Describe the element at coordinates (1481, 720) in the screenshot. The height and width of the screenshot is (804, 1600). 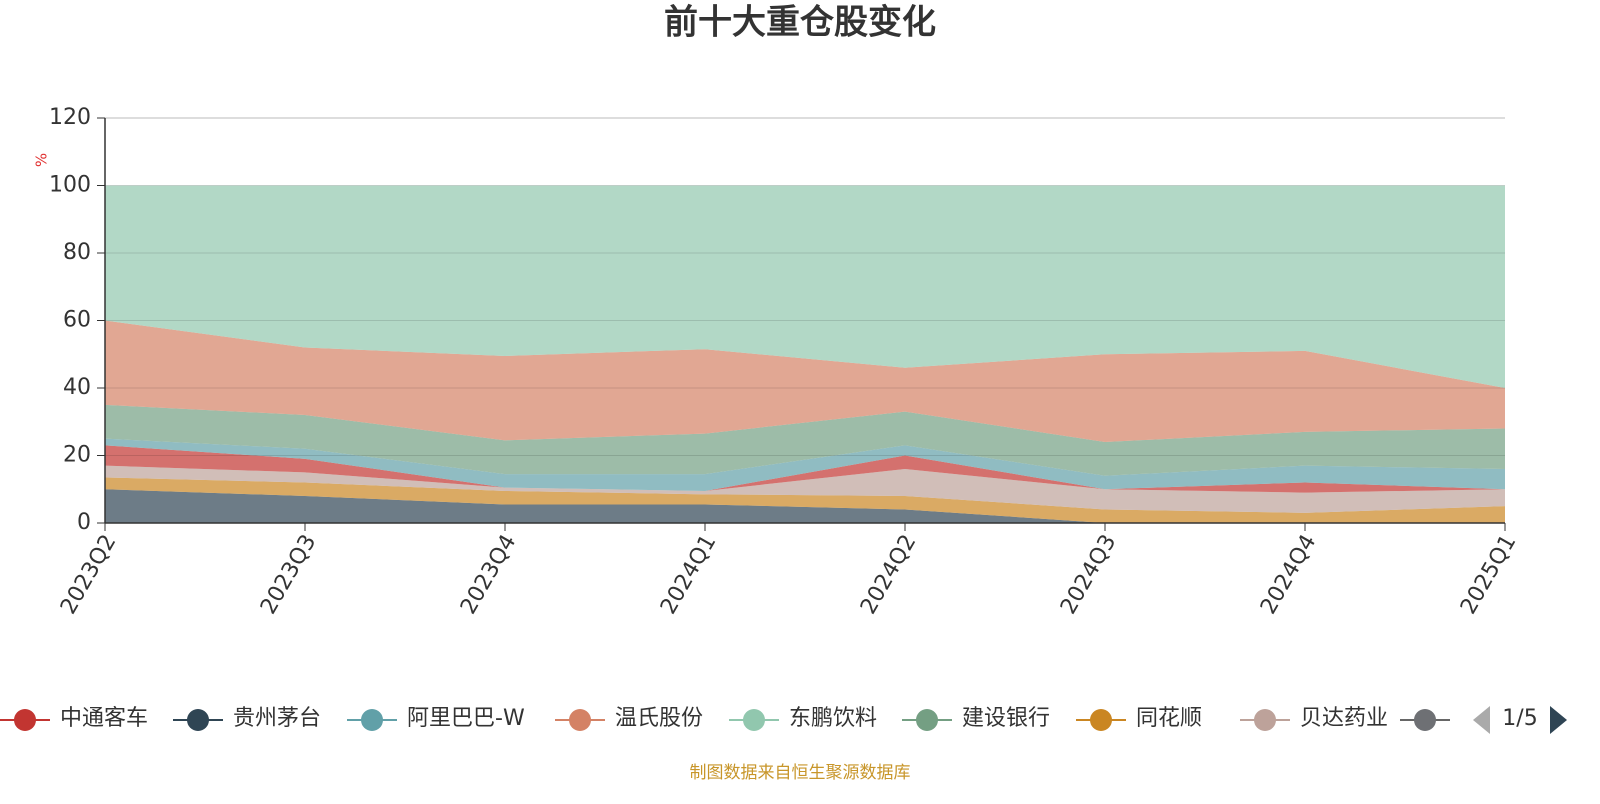
I see `legend-prev` at that location.